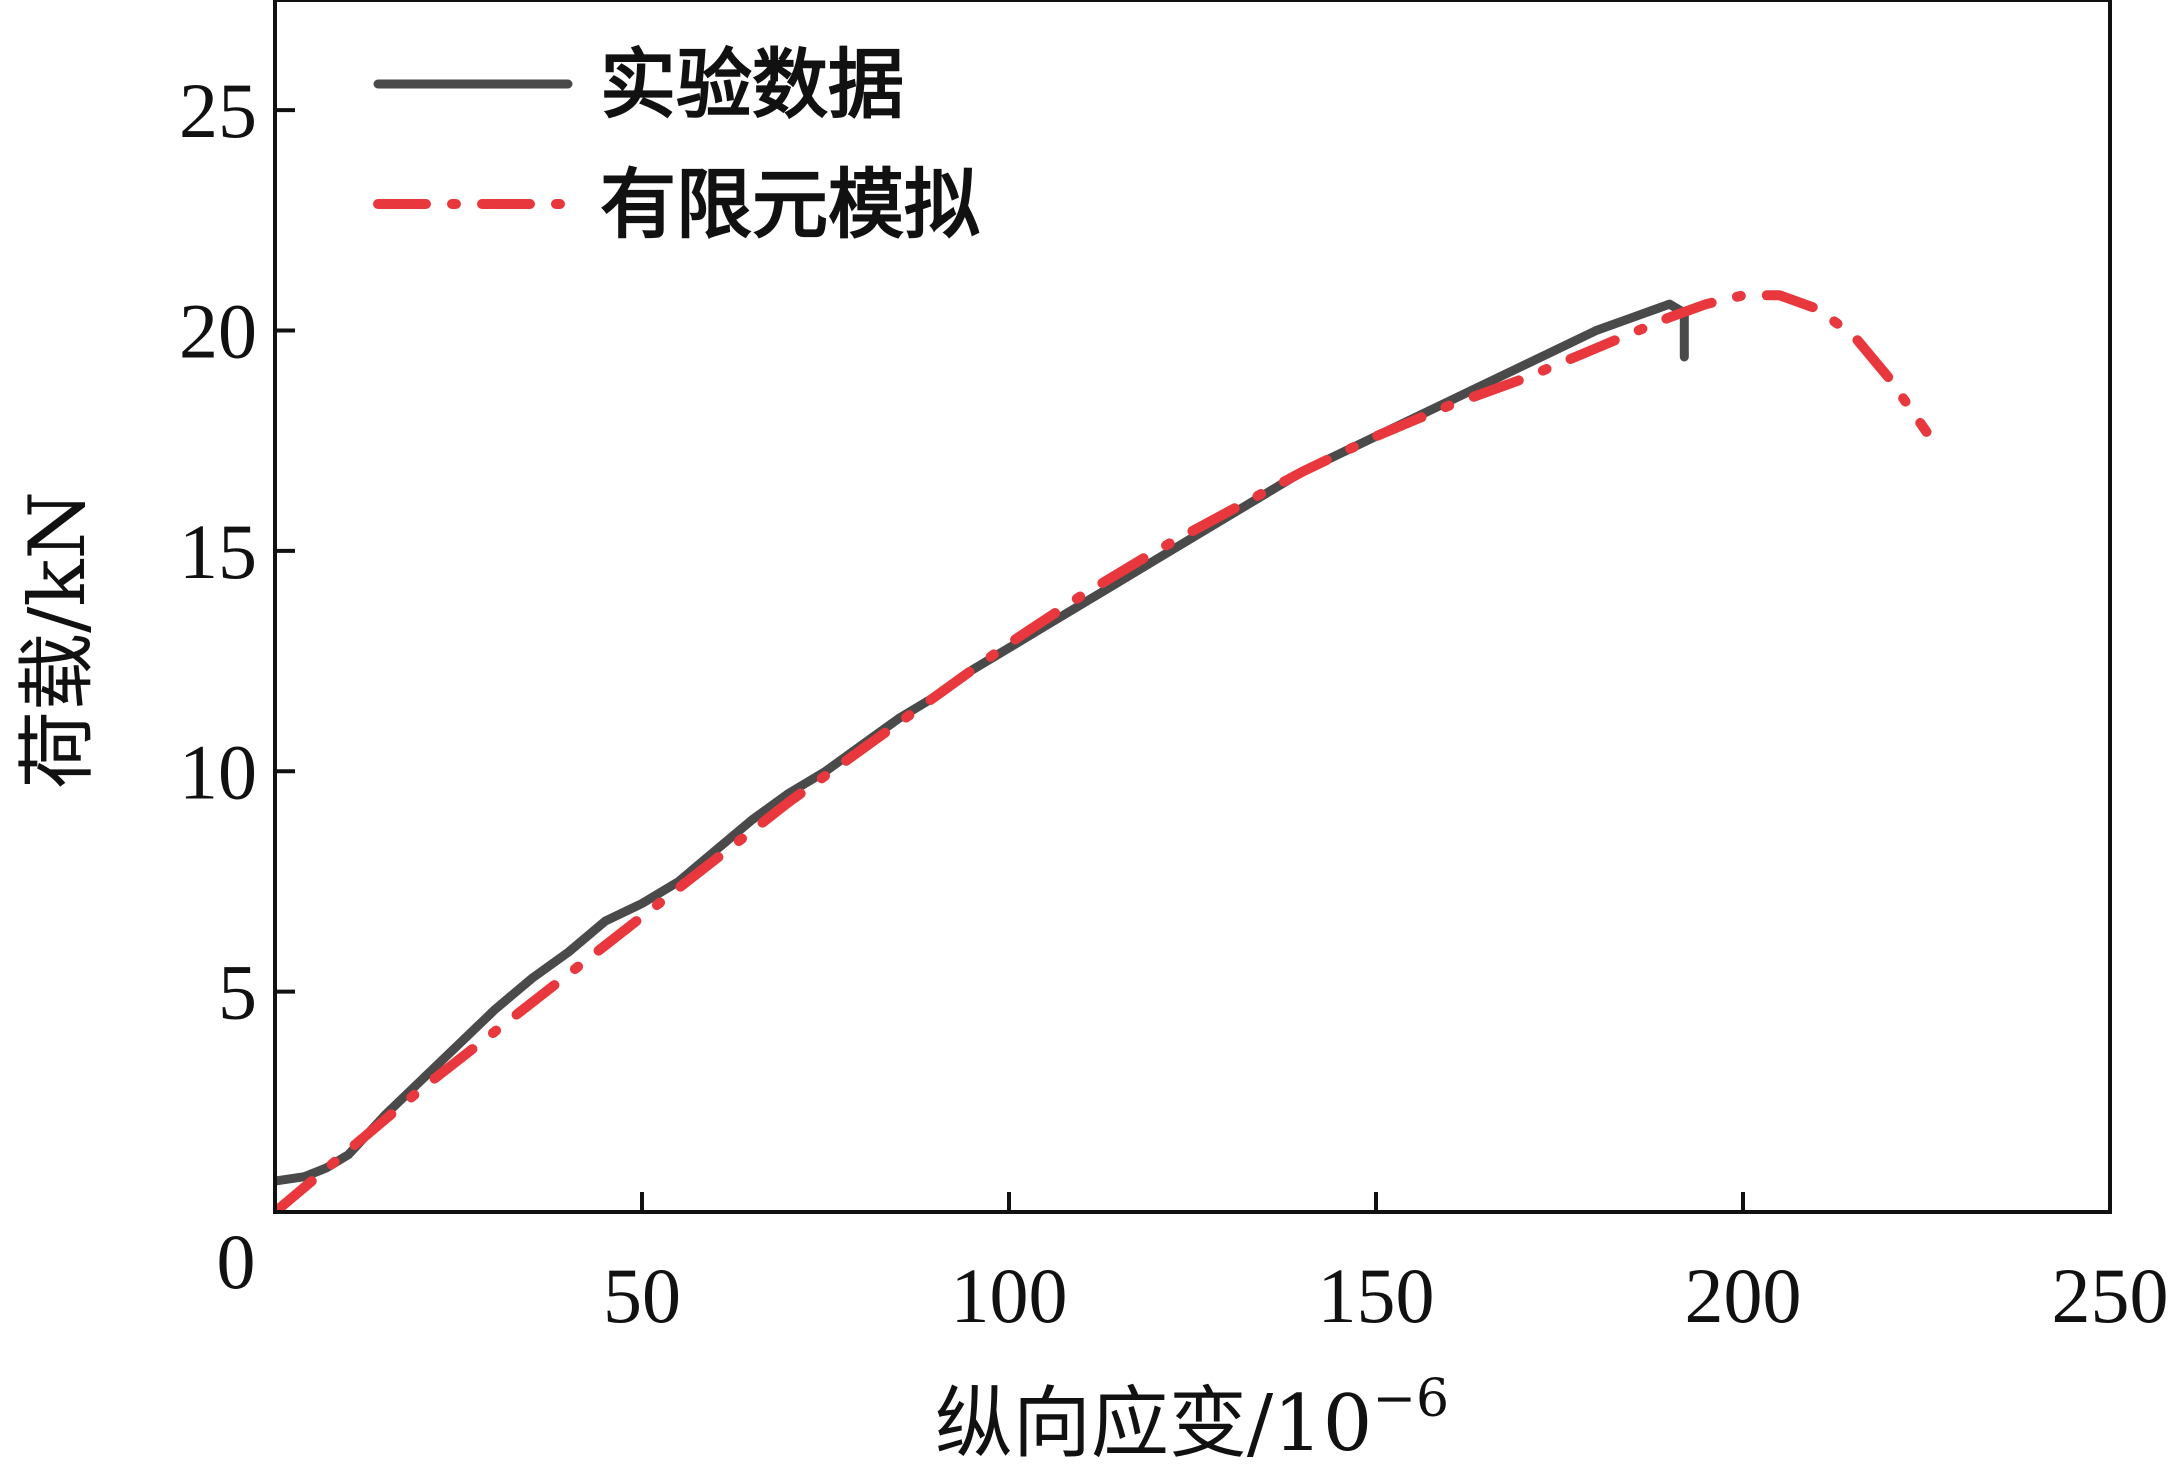  I want to click on y-tick-label: 15, so click(218, 551).